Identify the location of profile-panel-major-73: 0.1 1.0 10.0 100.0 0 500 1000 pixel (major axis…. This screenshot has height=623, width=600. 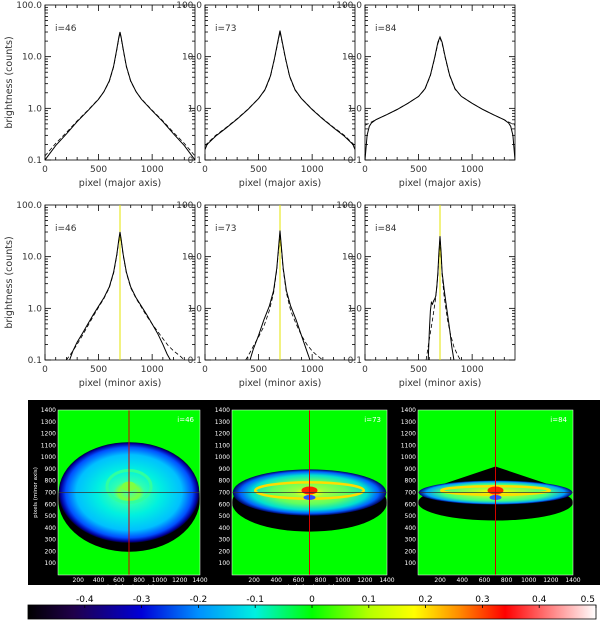
(266, 95).